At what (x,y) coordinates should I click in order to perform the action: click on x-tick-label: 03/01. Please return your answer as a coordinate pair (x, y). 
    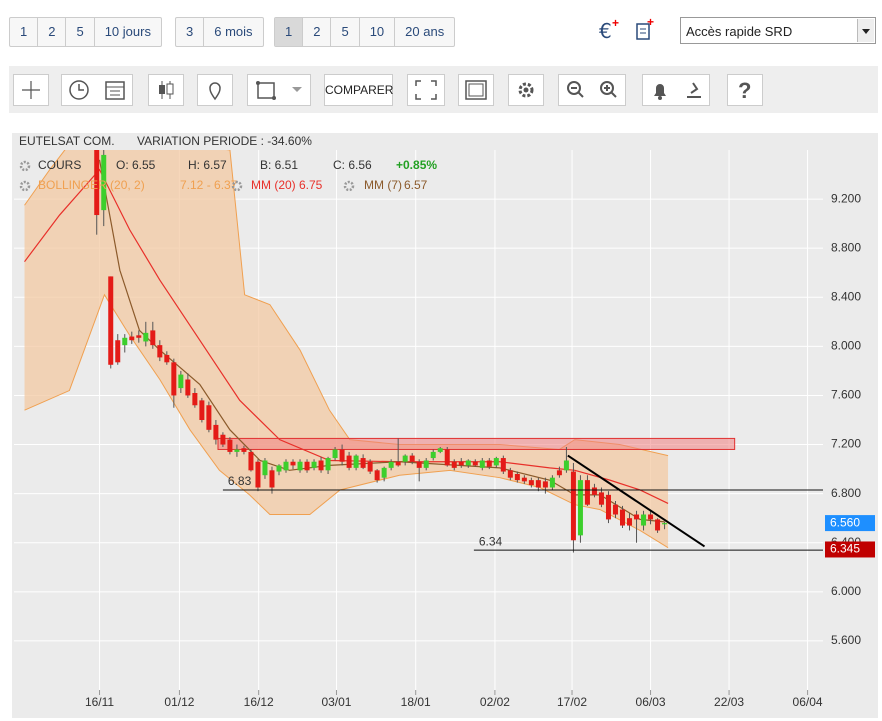
    Looking at the image, I should click on (336, 702).